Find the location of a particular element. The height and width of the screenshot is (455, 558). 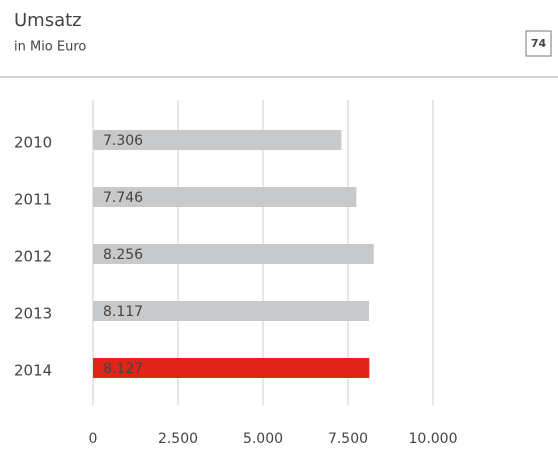

y-tick-label: 2012 is located at coordinates (33, 257).